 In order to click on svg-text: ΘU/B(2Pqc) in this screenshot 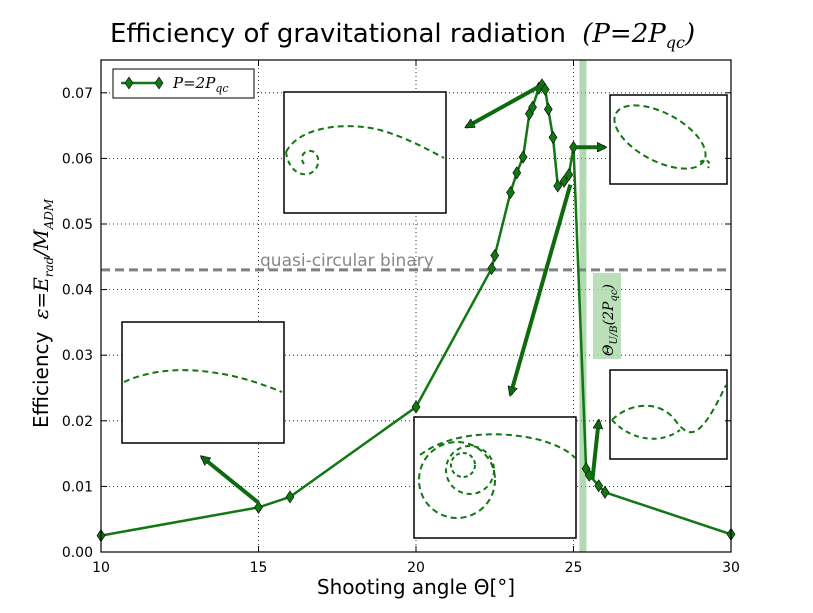, I will do `click(610, 320)`.